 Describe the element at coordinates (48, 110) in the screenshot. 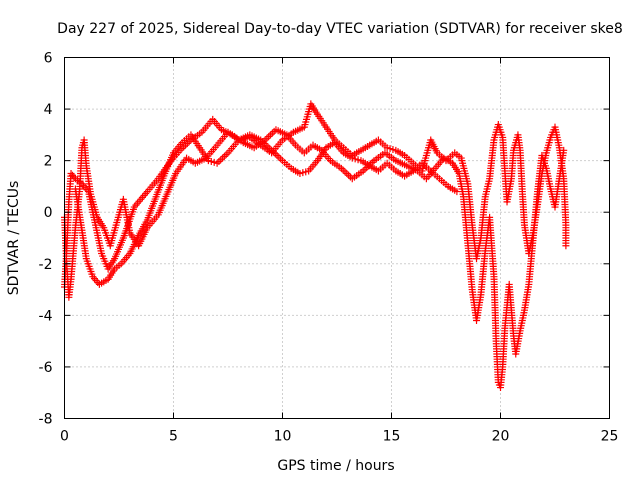

I see `y-tick-label: 4` at that location.